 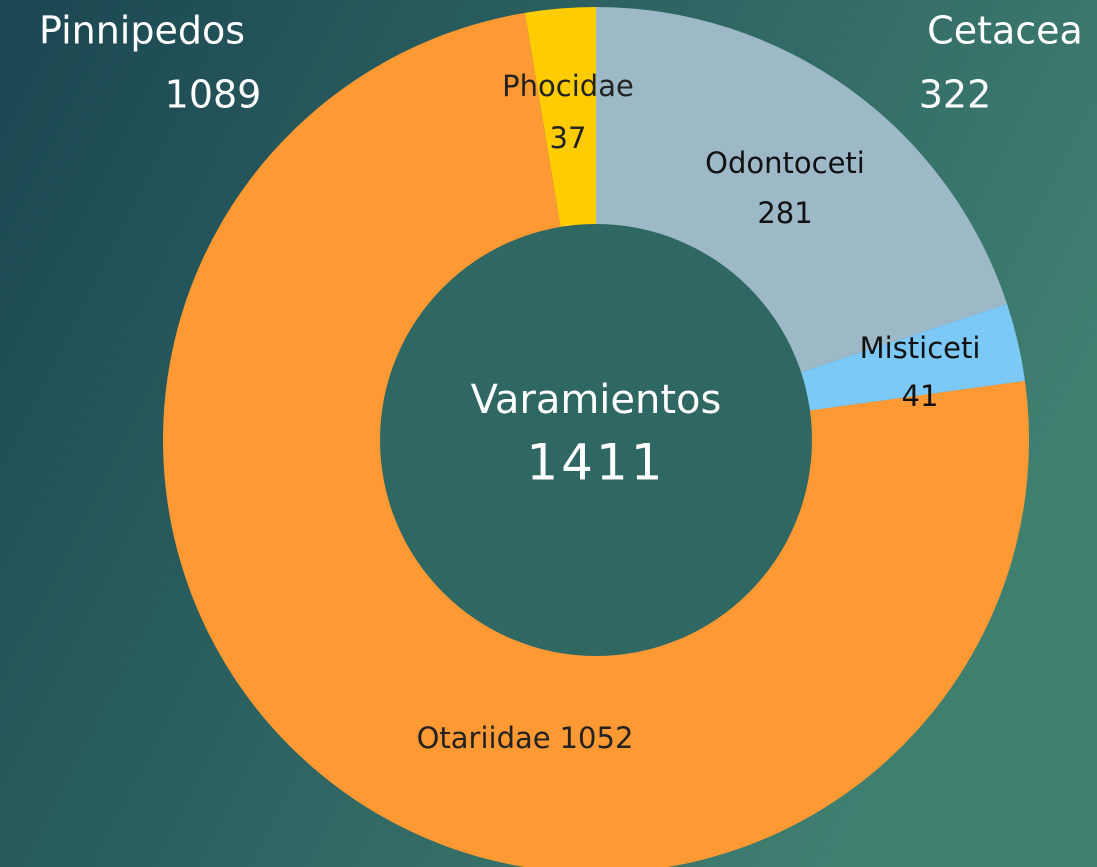 What do you see at coordinates (955, 95) in the screenshot?
I see `group-value: 322` at bounding box center [955, 95].